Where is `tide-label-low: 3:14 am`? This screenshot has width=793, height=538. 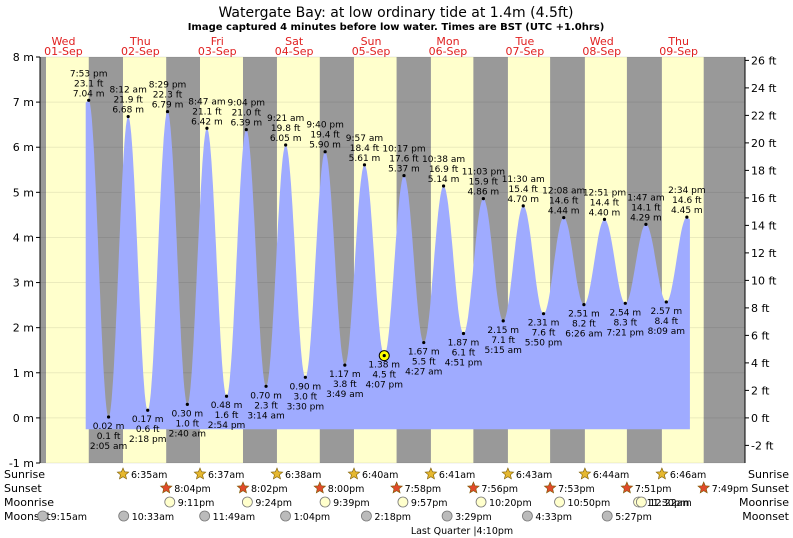
tide-label-low: 3:14 am is located at coordinates (265, 416).